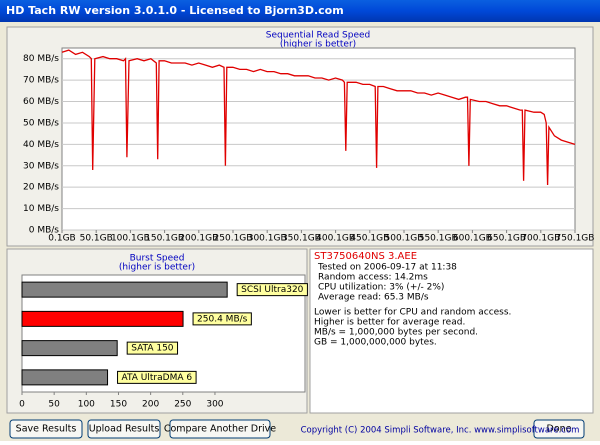  I want to click on x-tick-label: 350.1GB, so click(301, 239).